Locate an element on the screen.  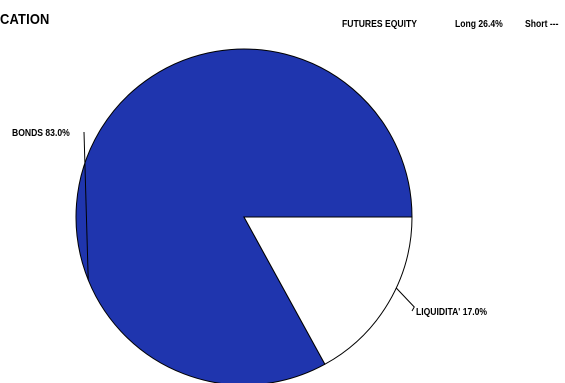
long-exposure-label: Long 26.4% is located at coordinates (479, 24).